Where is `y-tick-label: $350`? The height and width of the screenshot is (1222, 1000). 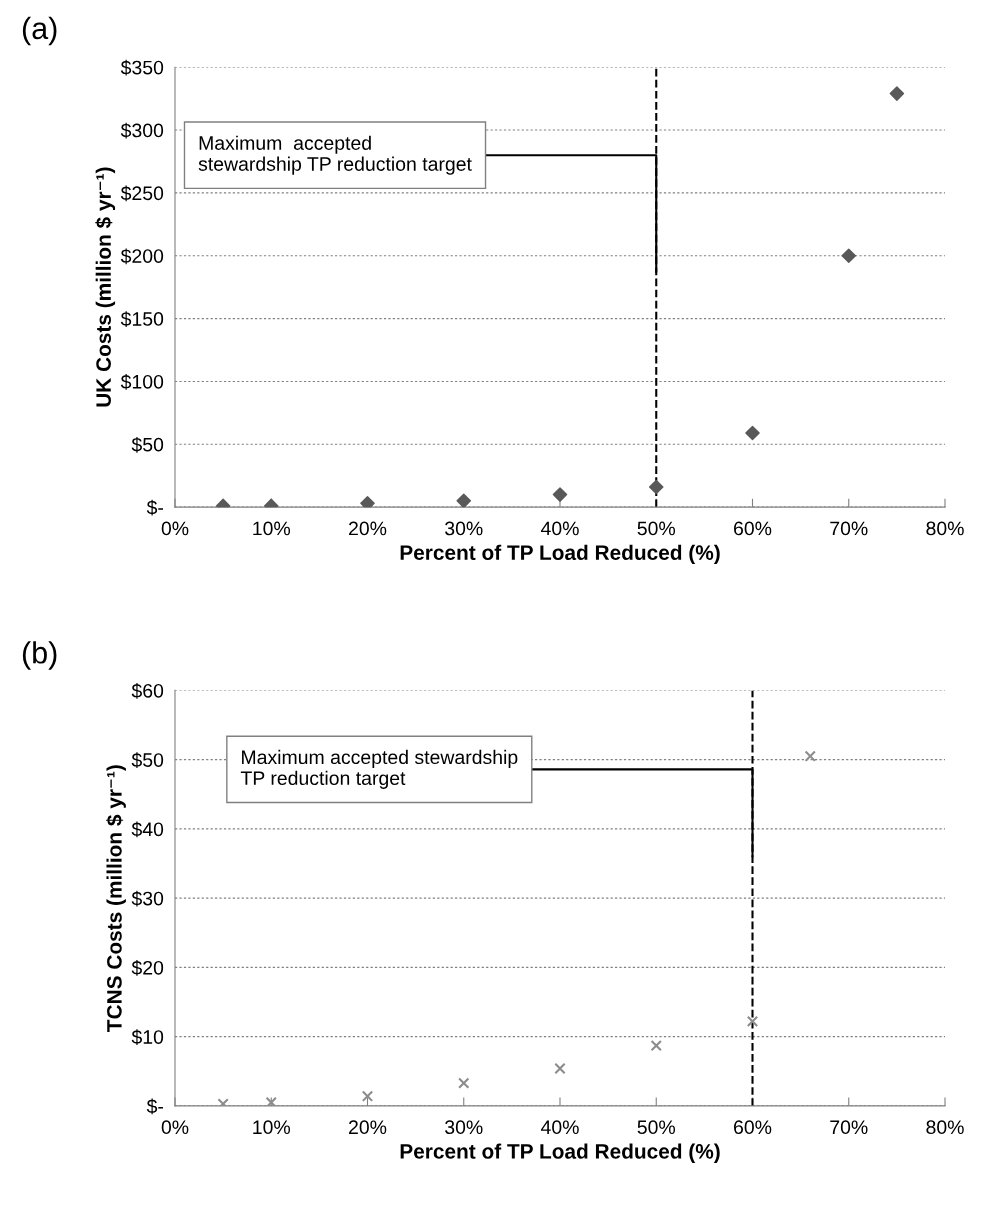 y-tick-label: $350 is located at coordinates (142, 67).